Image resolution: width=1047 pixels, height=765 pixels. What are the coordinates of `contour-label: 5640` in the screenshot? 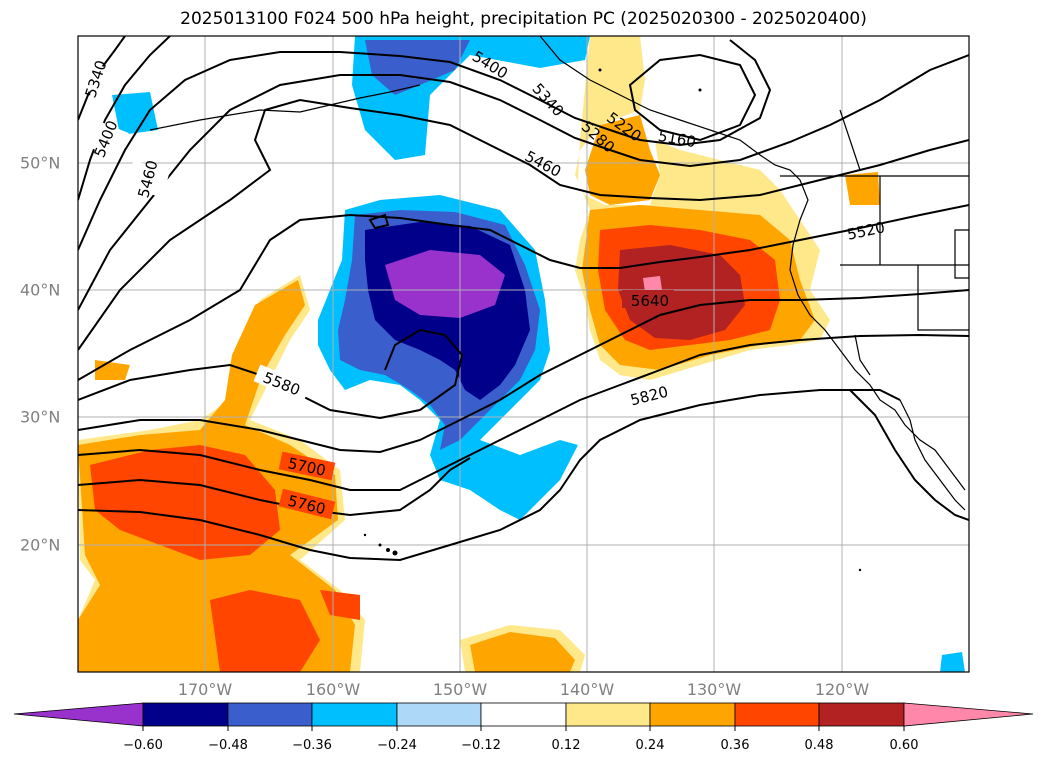 It's located at (650, 301).